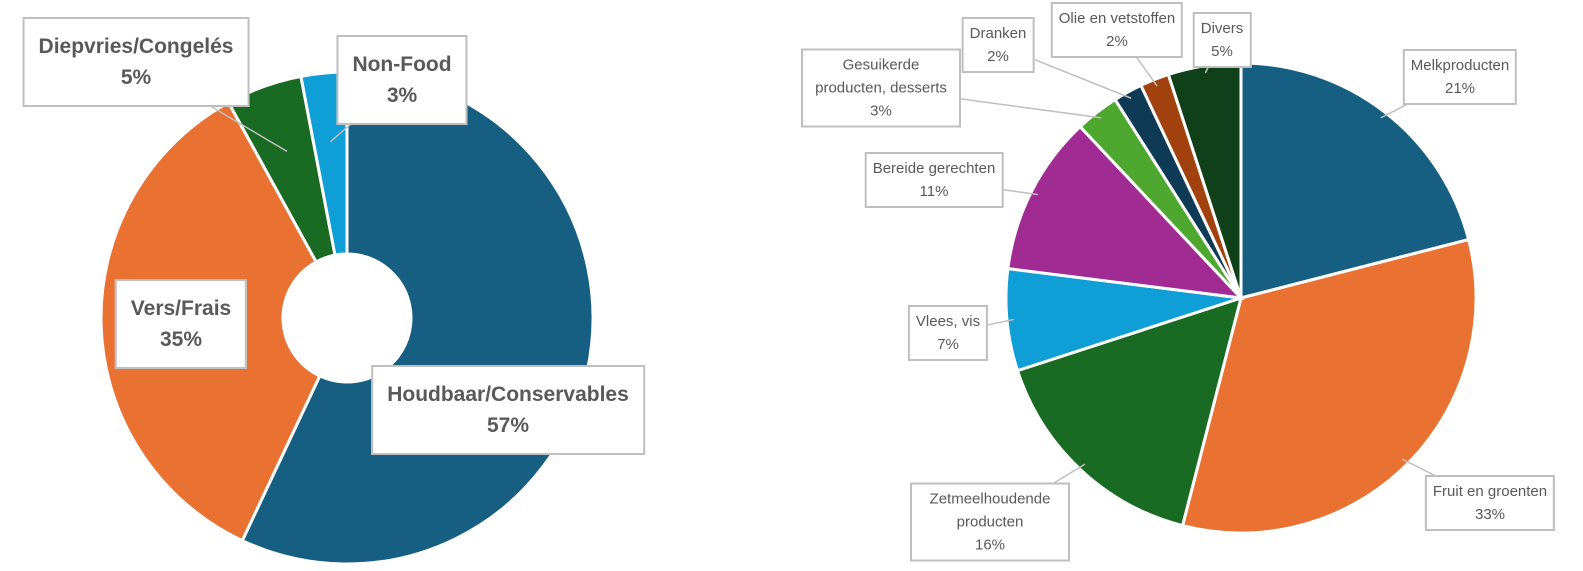  I want to click on data-label: Zetmeelhoudende producten 16%, so click(990, 522).